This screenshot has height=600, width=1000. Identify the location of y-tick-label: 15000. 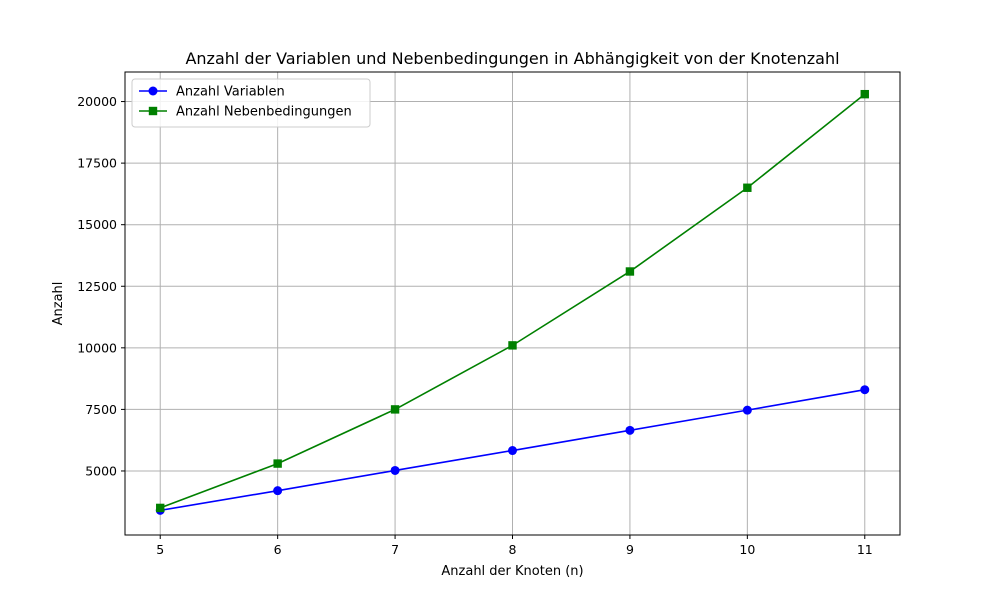
(97, 224).